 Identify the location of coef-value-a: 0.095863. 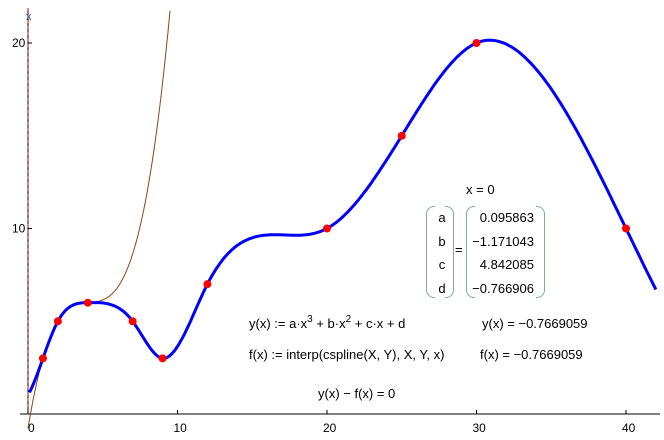
(506, 217).